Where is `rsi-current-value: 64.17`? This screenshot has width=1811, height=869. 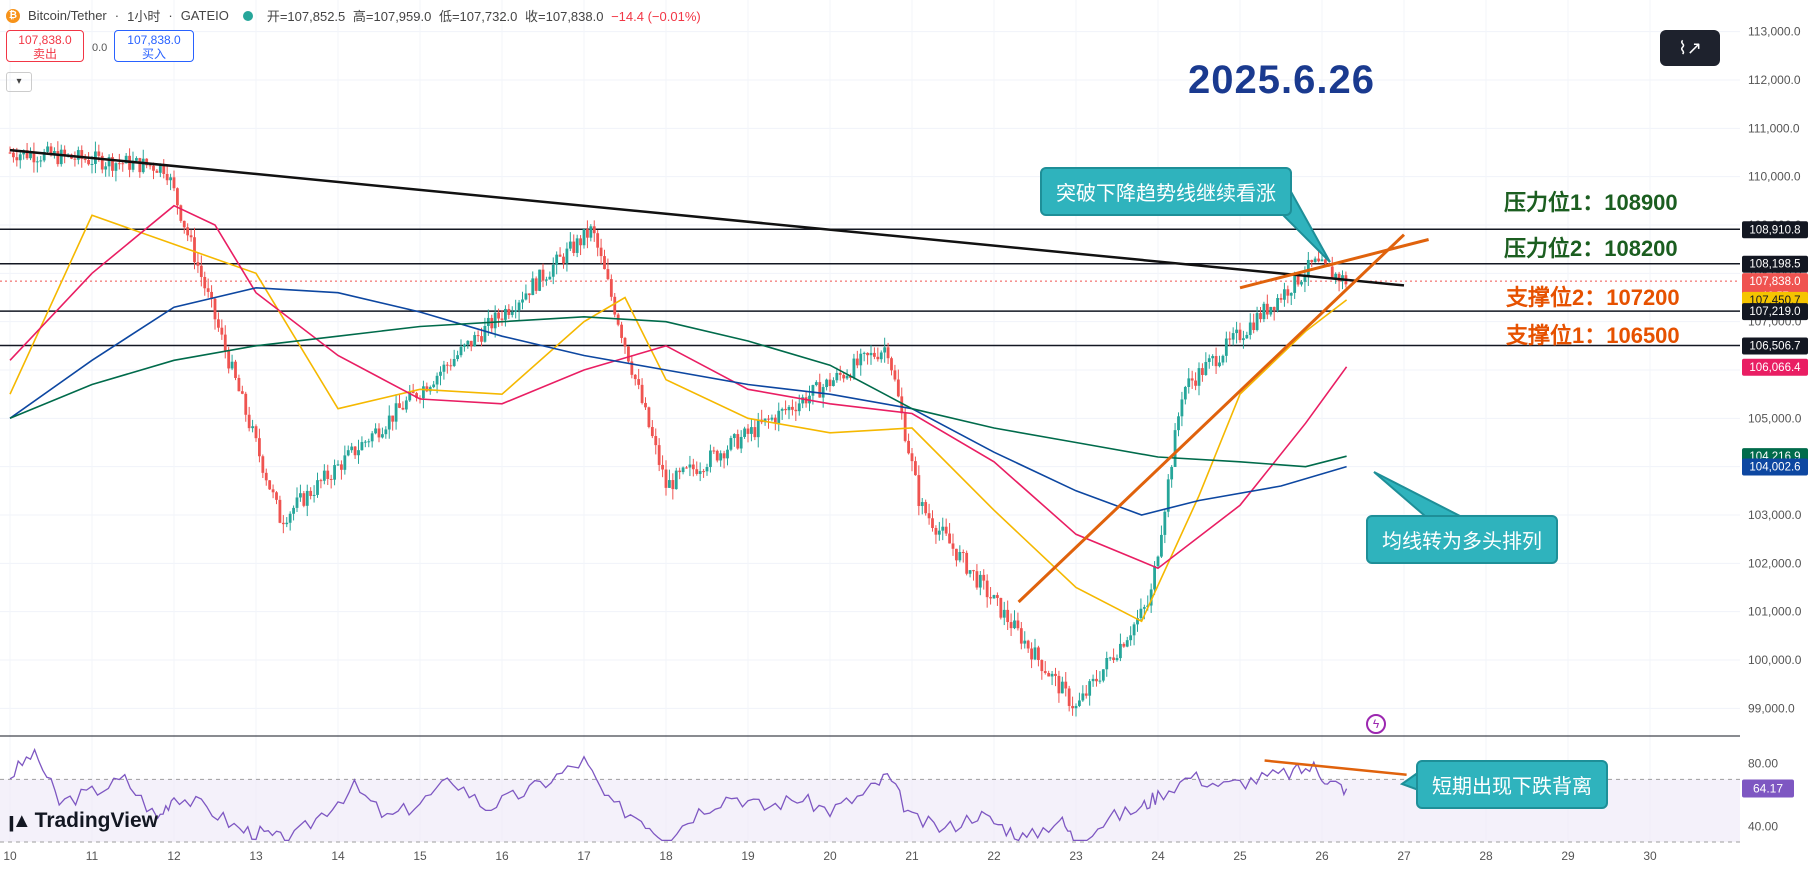
rsi-current-value: 64.17 is located at coordinates (1768, 788).